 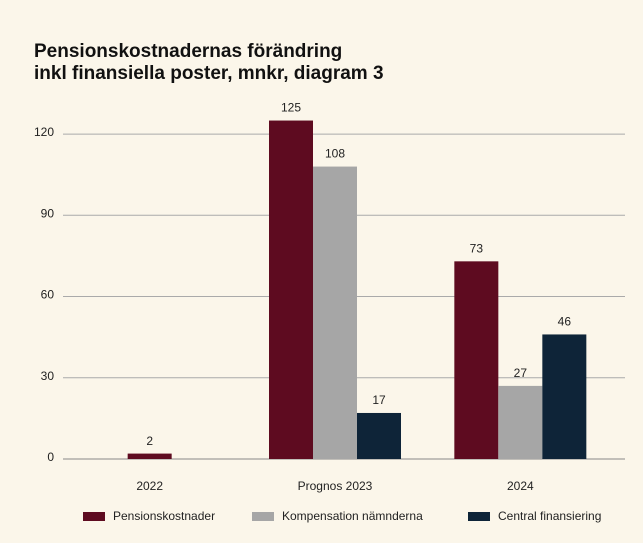 I want to click on y-tick-label: 60, so click(x=48, y=295).